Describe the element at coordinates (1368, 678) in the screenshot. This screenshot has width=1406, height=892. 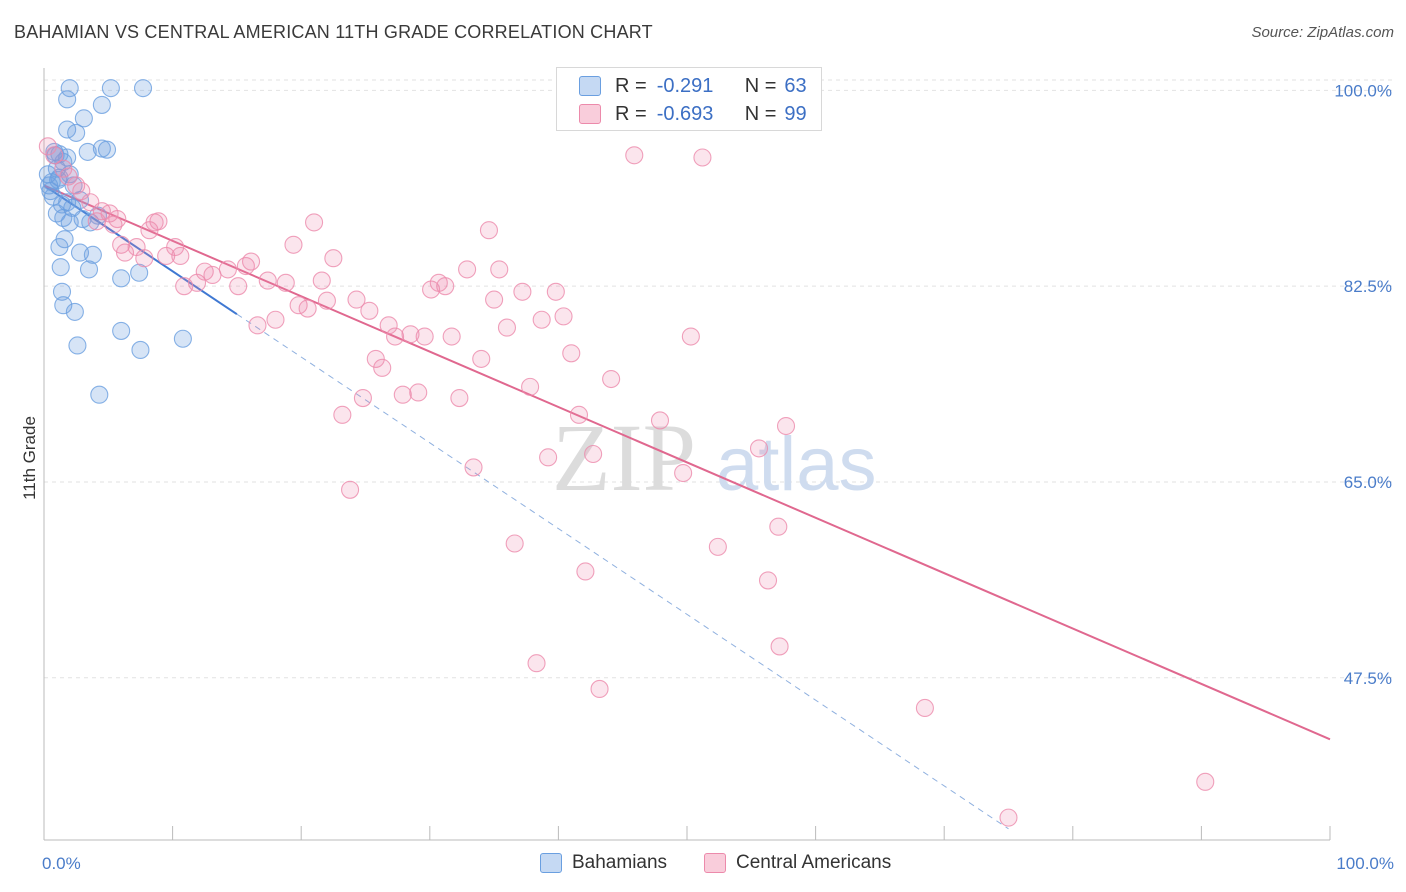
I see `y-tick-label: 47.5%` at that location.